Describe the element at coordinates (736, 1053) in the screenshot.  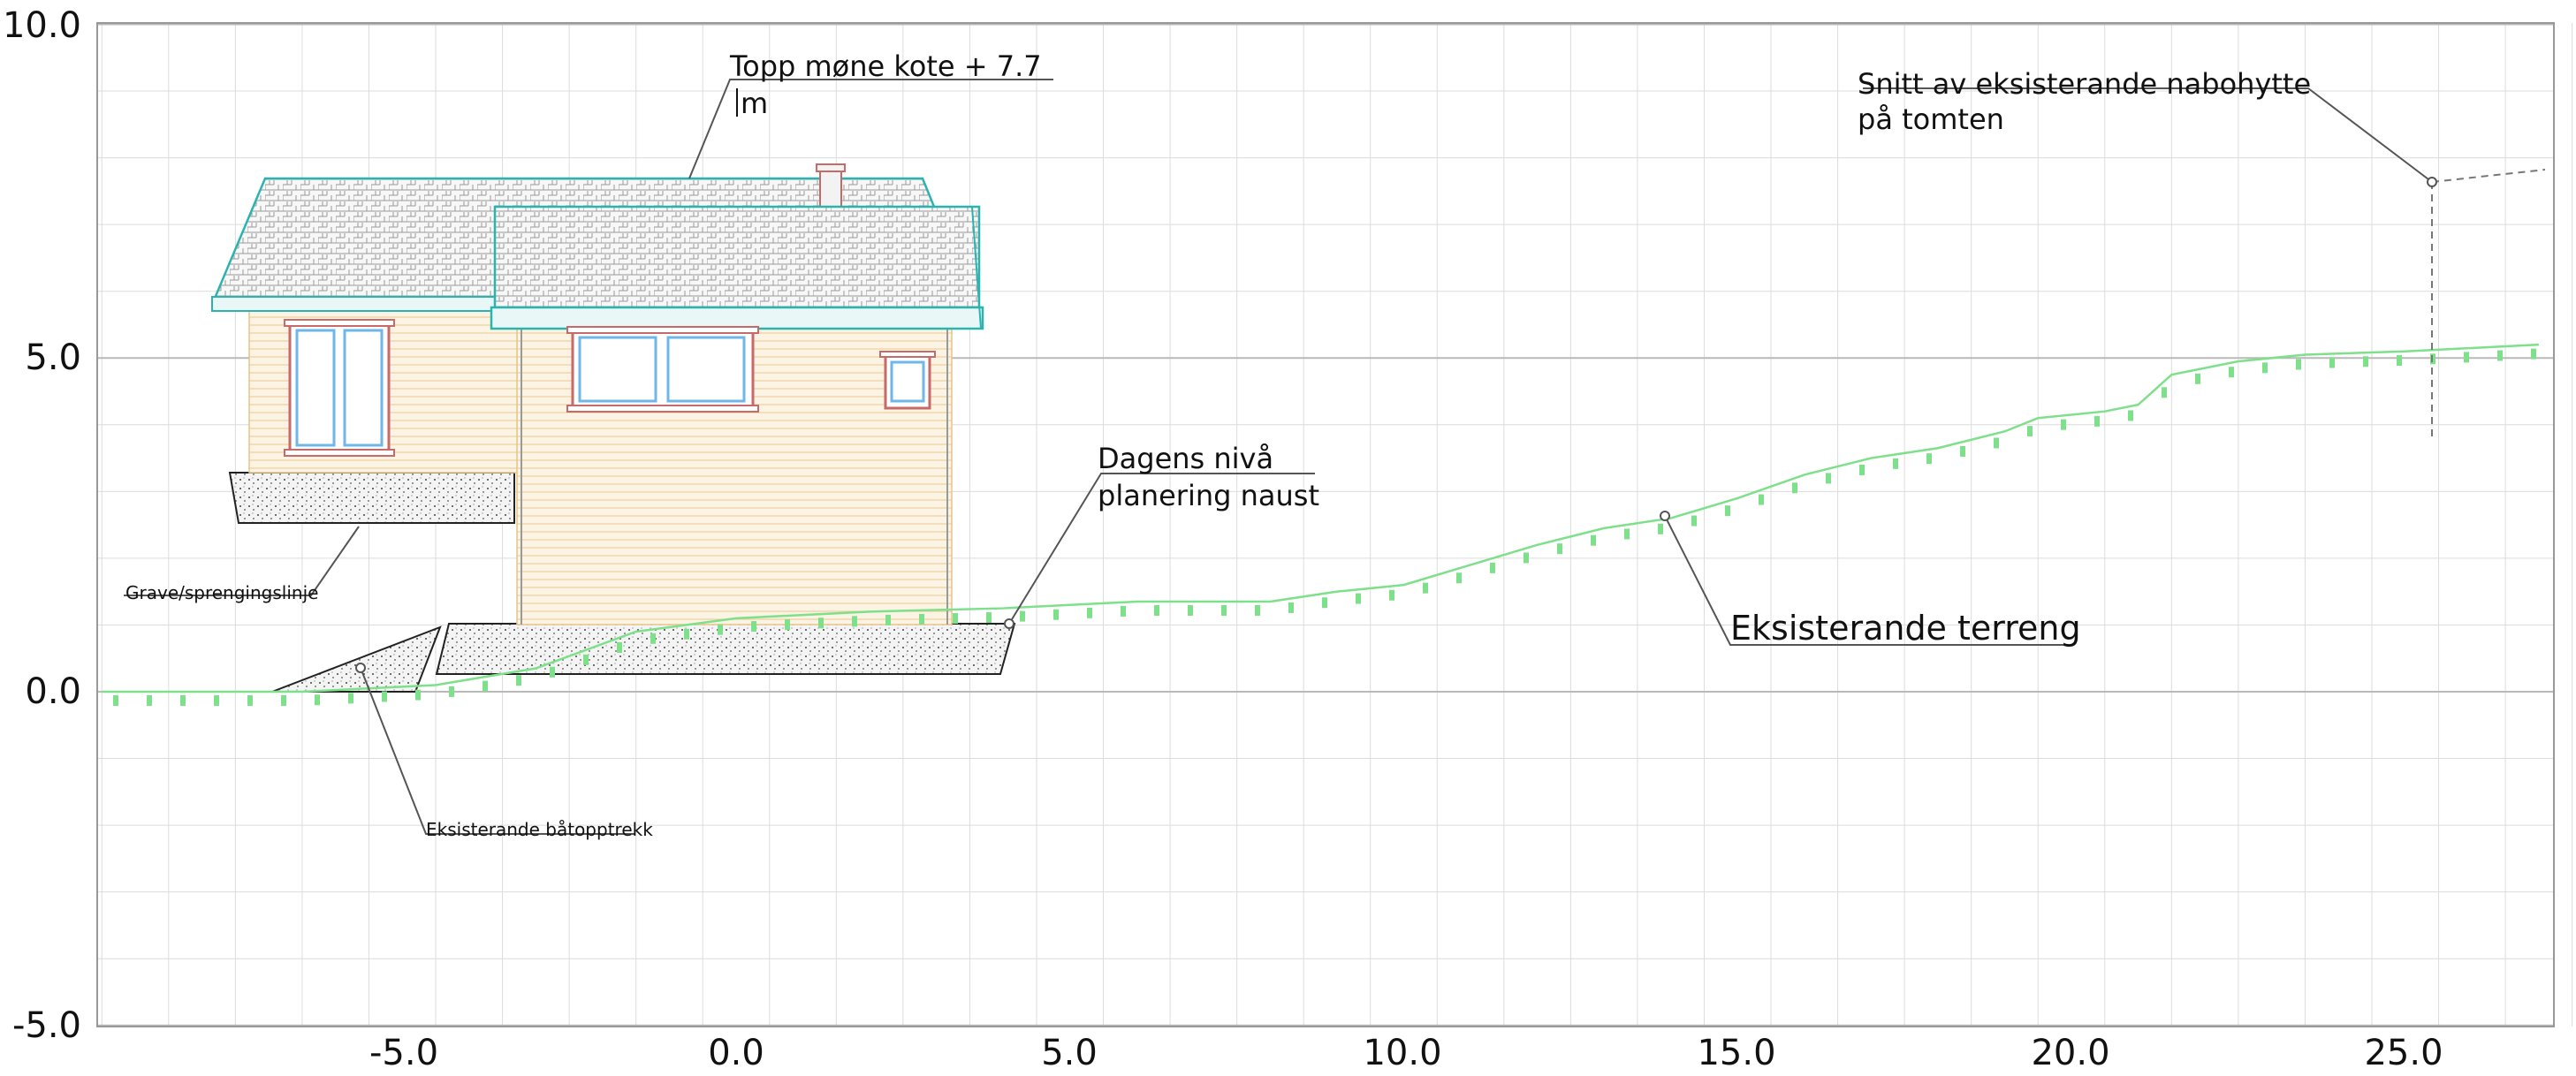
I see `x-tick-label: 0.0` at that location.